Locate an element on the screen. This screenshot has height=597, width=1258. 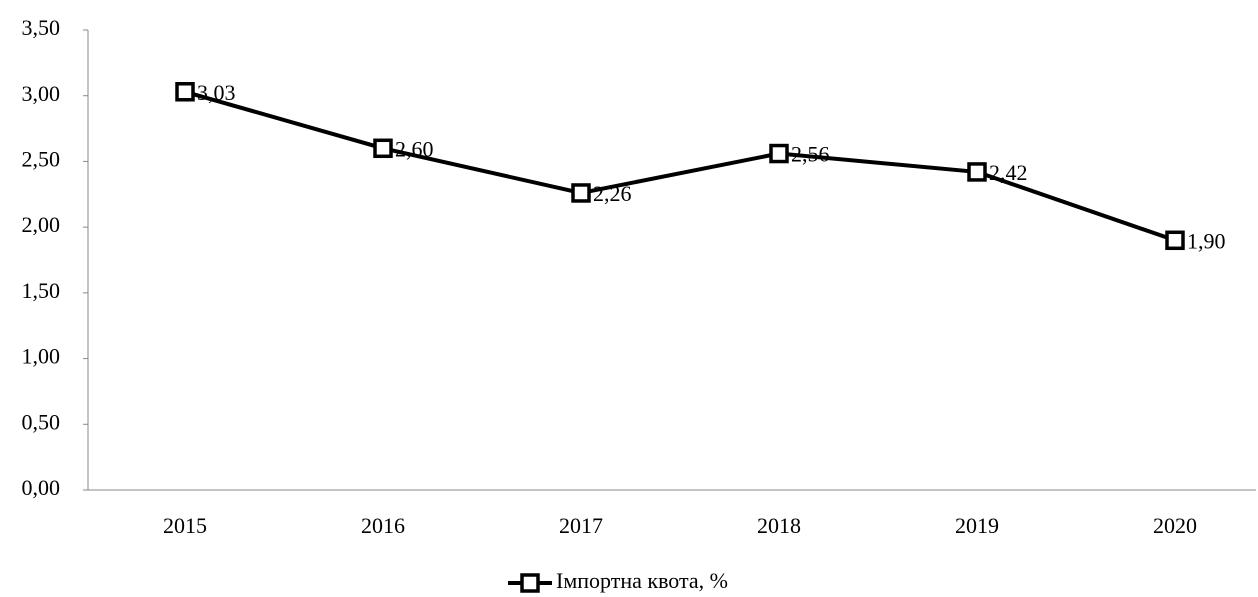
data-label: 3,03 is located at coordinates (216, 92).